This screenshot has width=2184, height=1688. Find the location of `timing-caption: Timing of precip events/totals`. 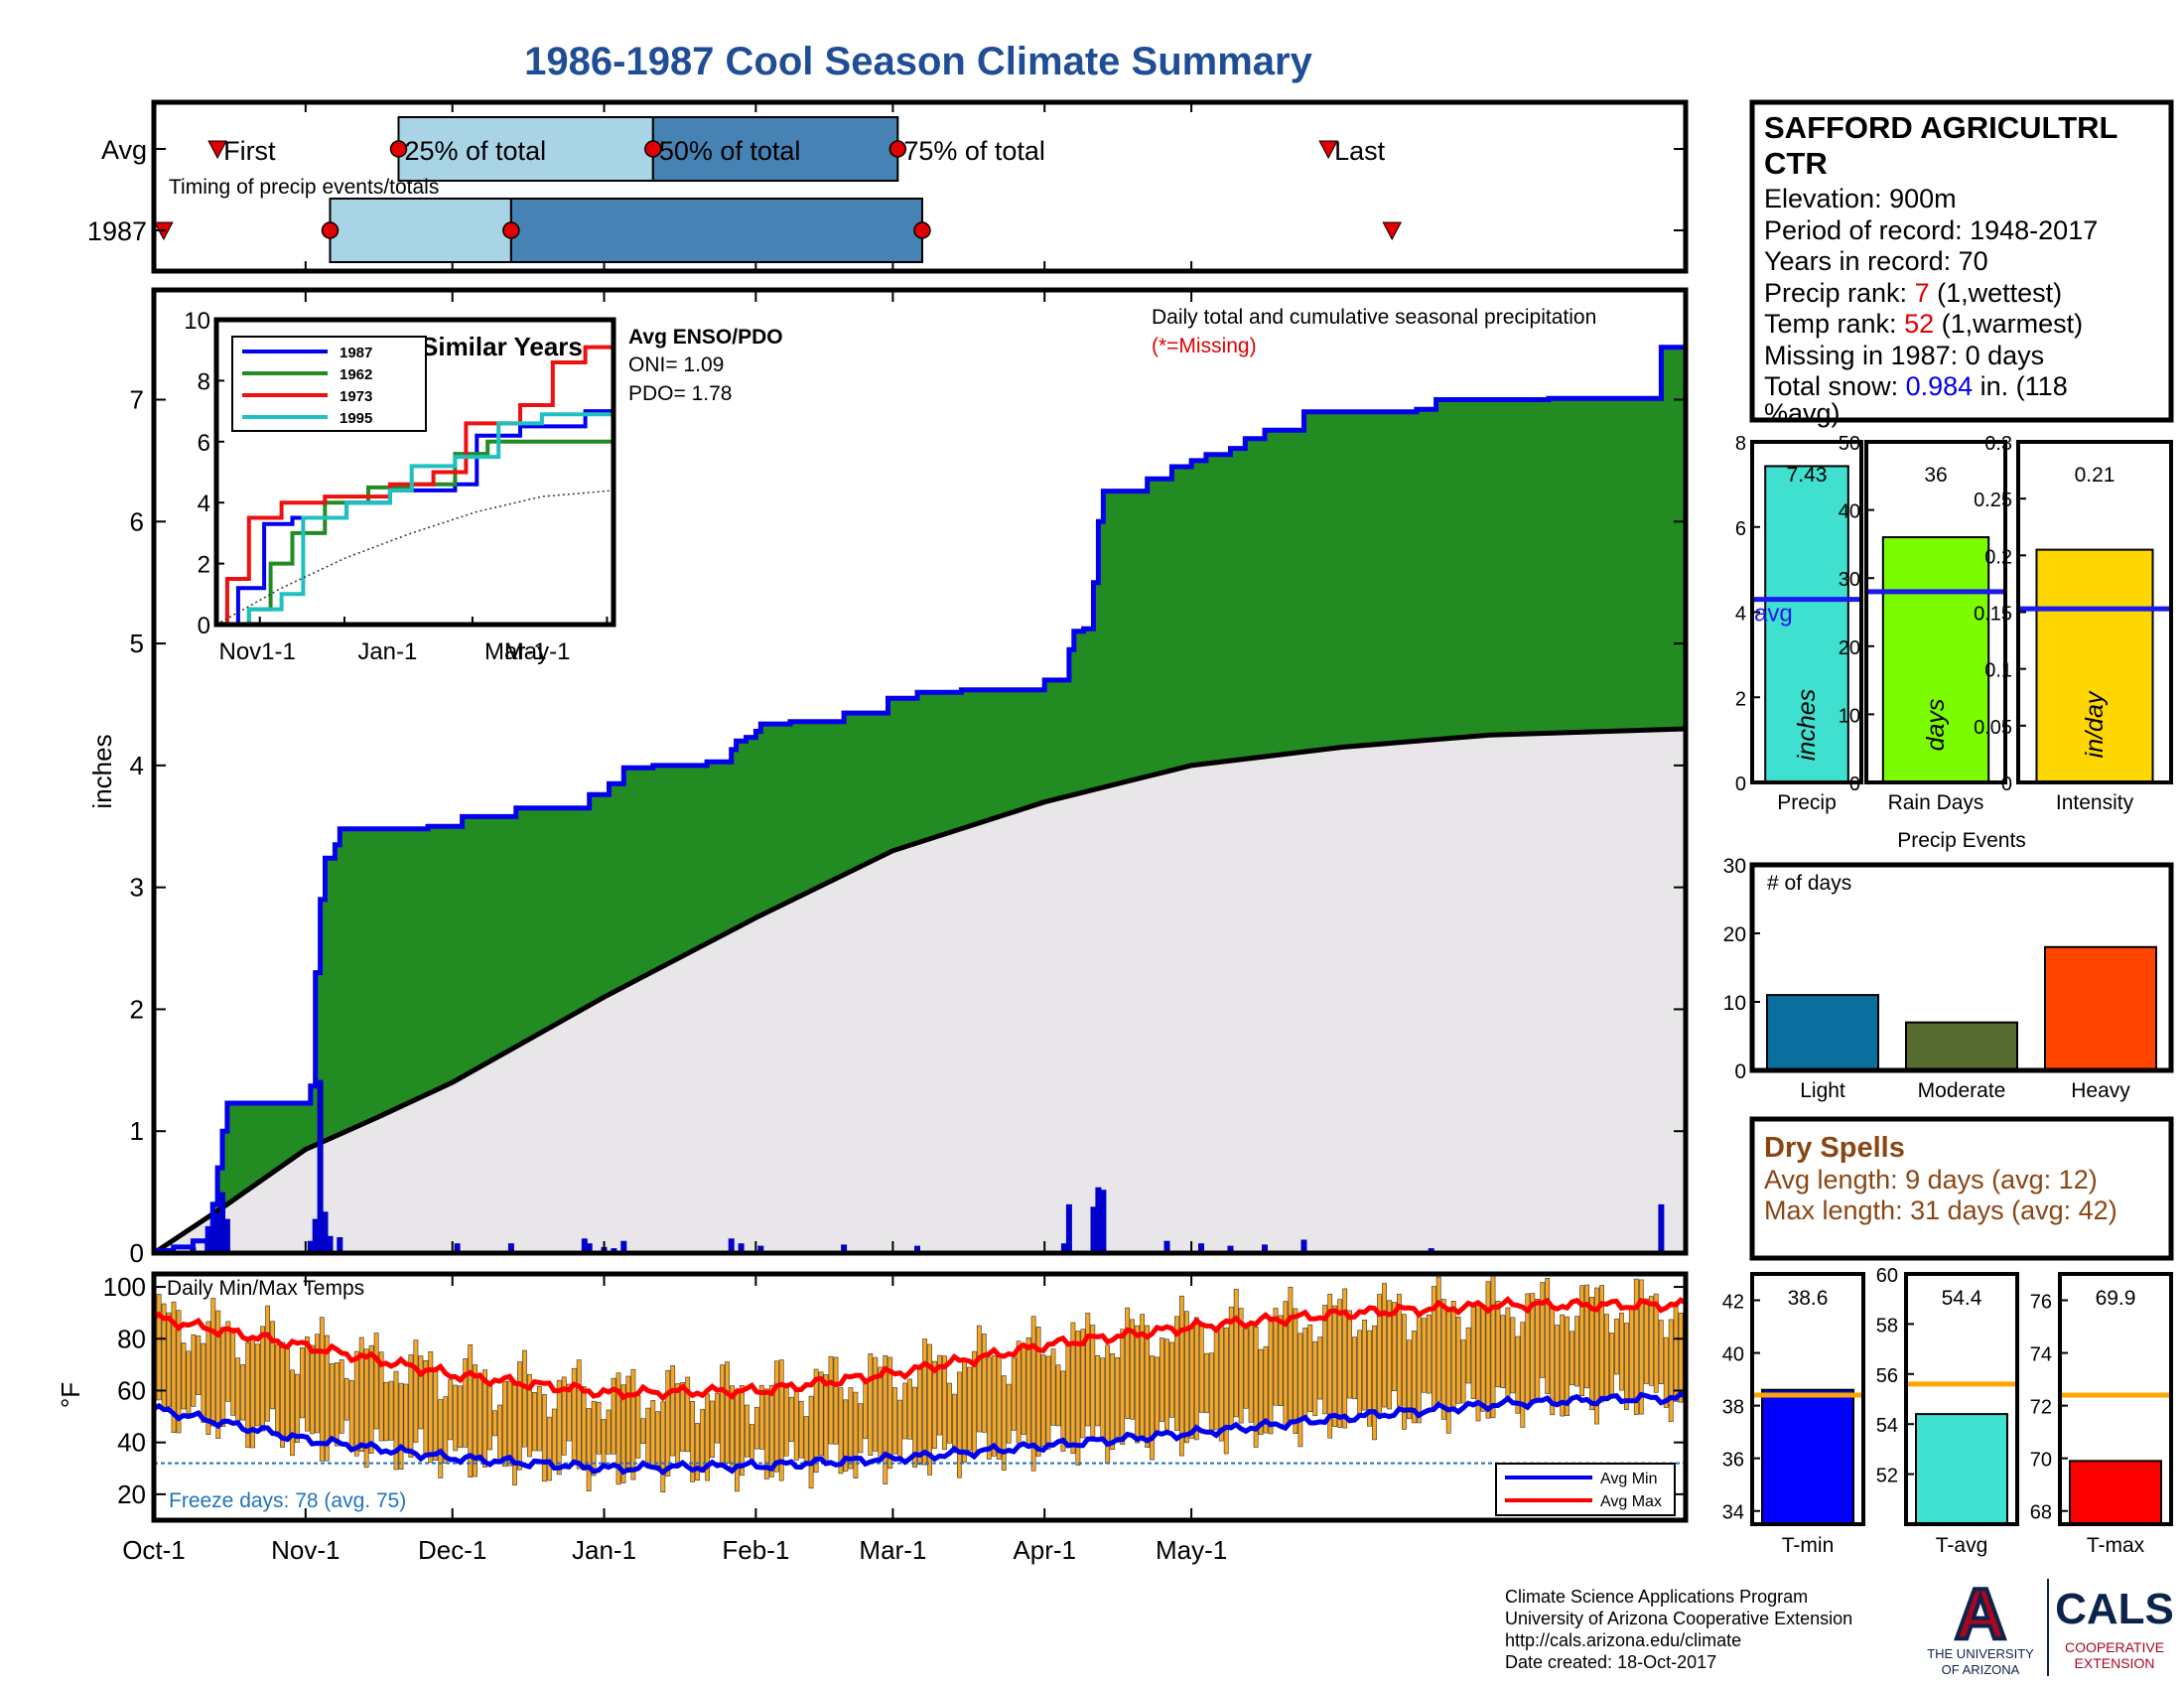

timing-caption: Timing of precip events/totals is located at coordinates (304, 187).